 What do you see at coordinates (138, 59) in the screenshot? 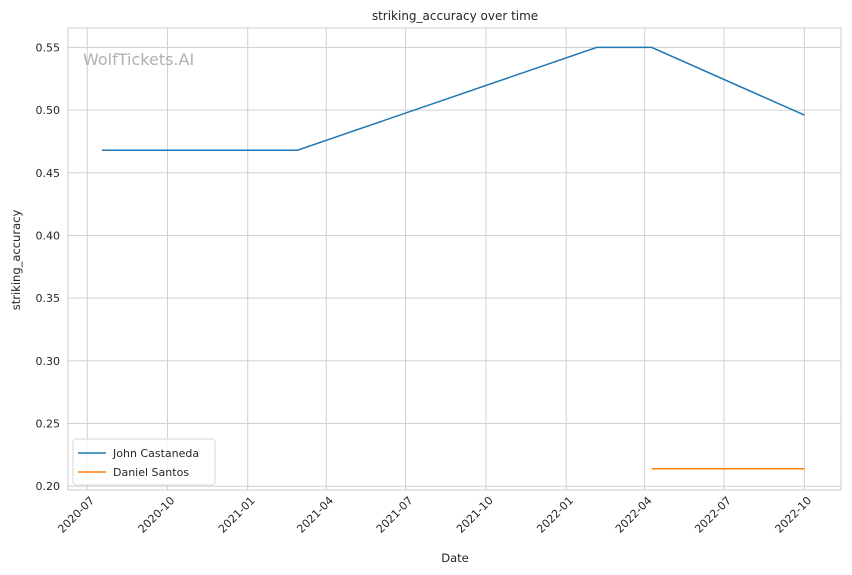
I see `watermark: WolfTickets.AI` at bounding box center [138, 59].